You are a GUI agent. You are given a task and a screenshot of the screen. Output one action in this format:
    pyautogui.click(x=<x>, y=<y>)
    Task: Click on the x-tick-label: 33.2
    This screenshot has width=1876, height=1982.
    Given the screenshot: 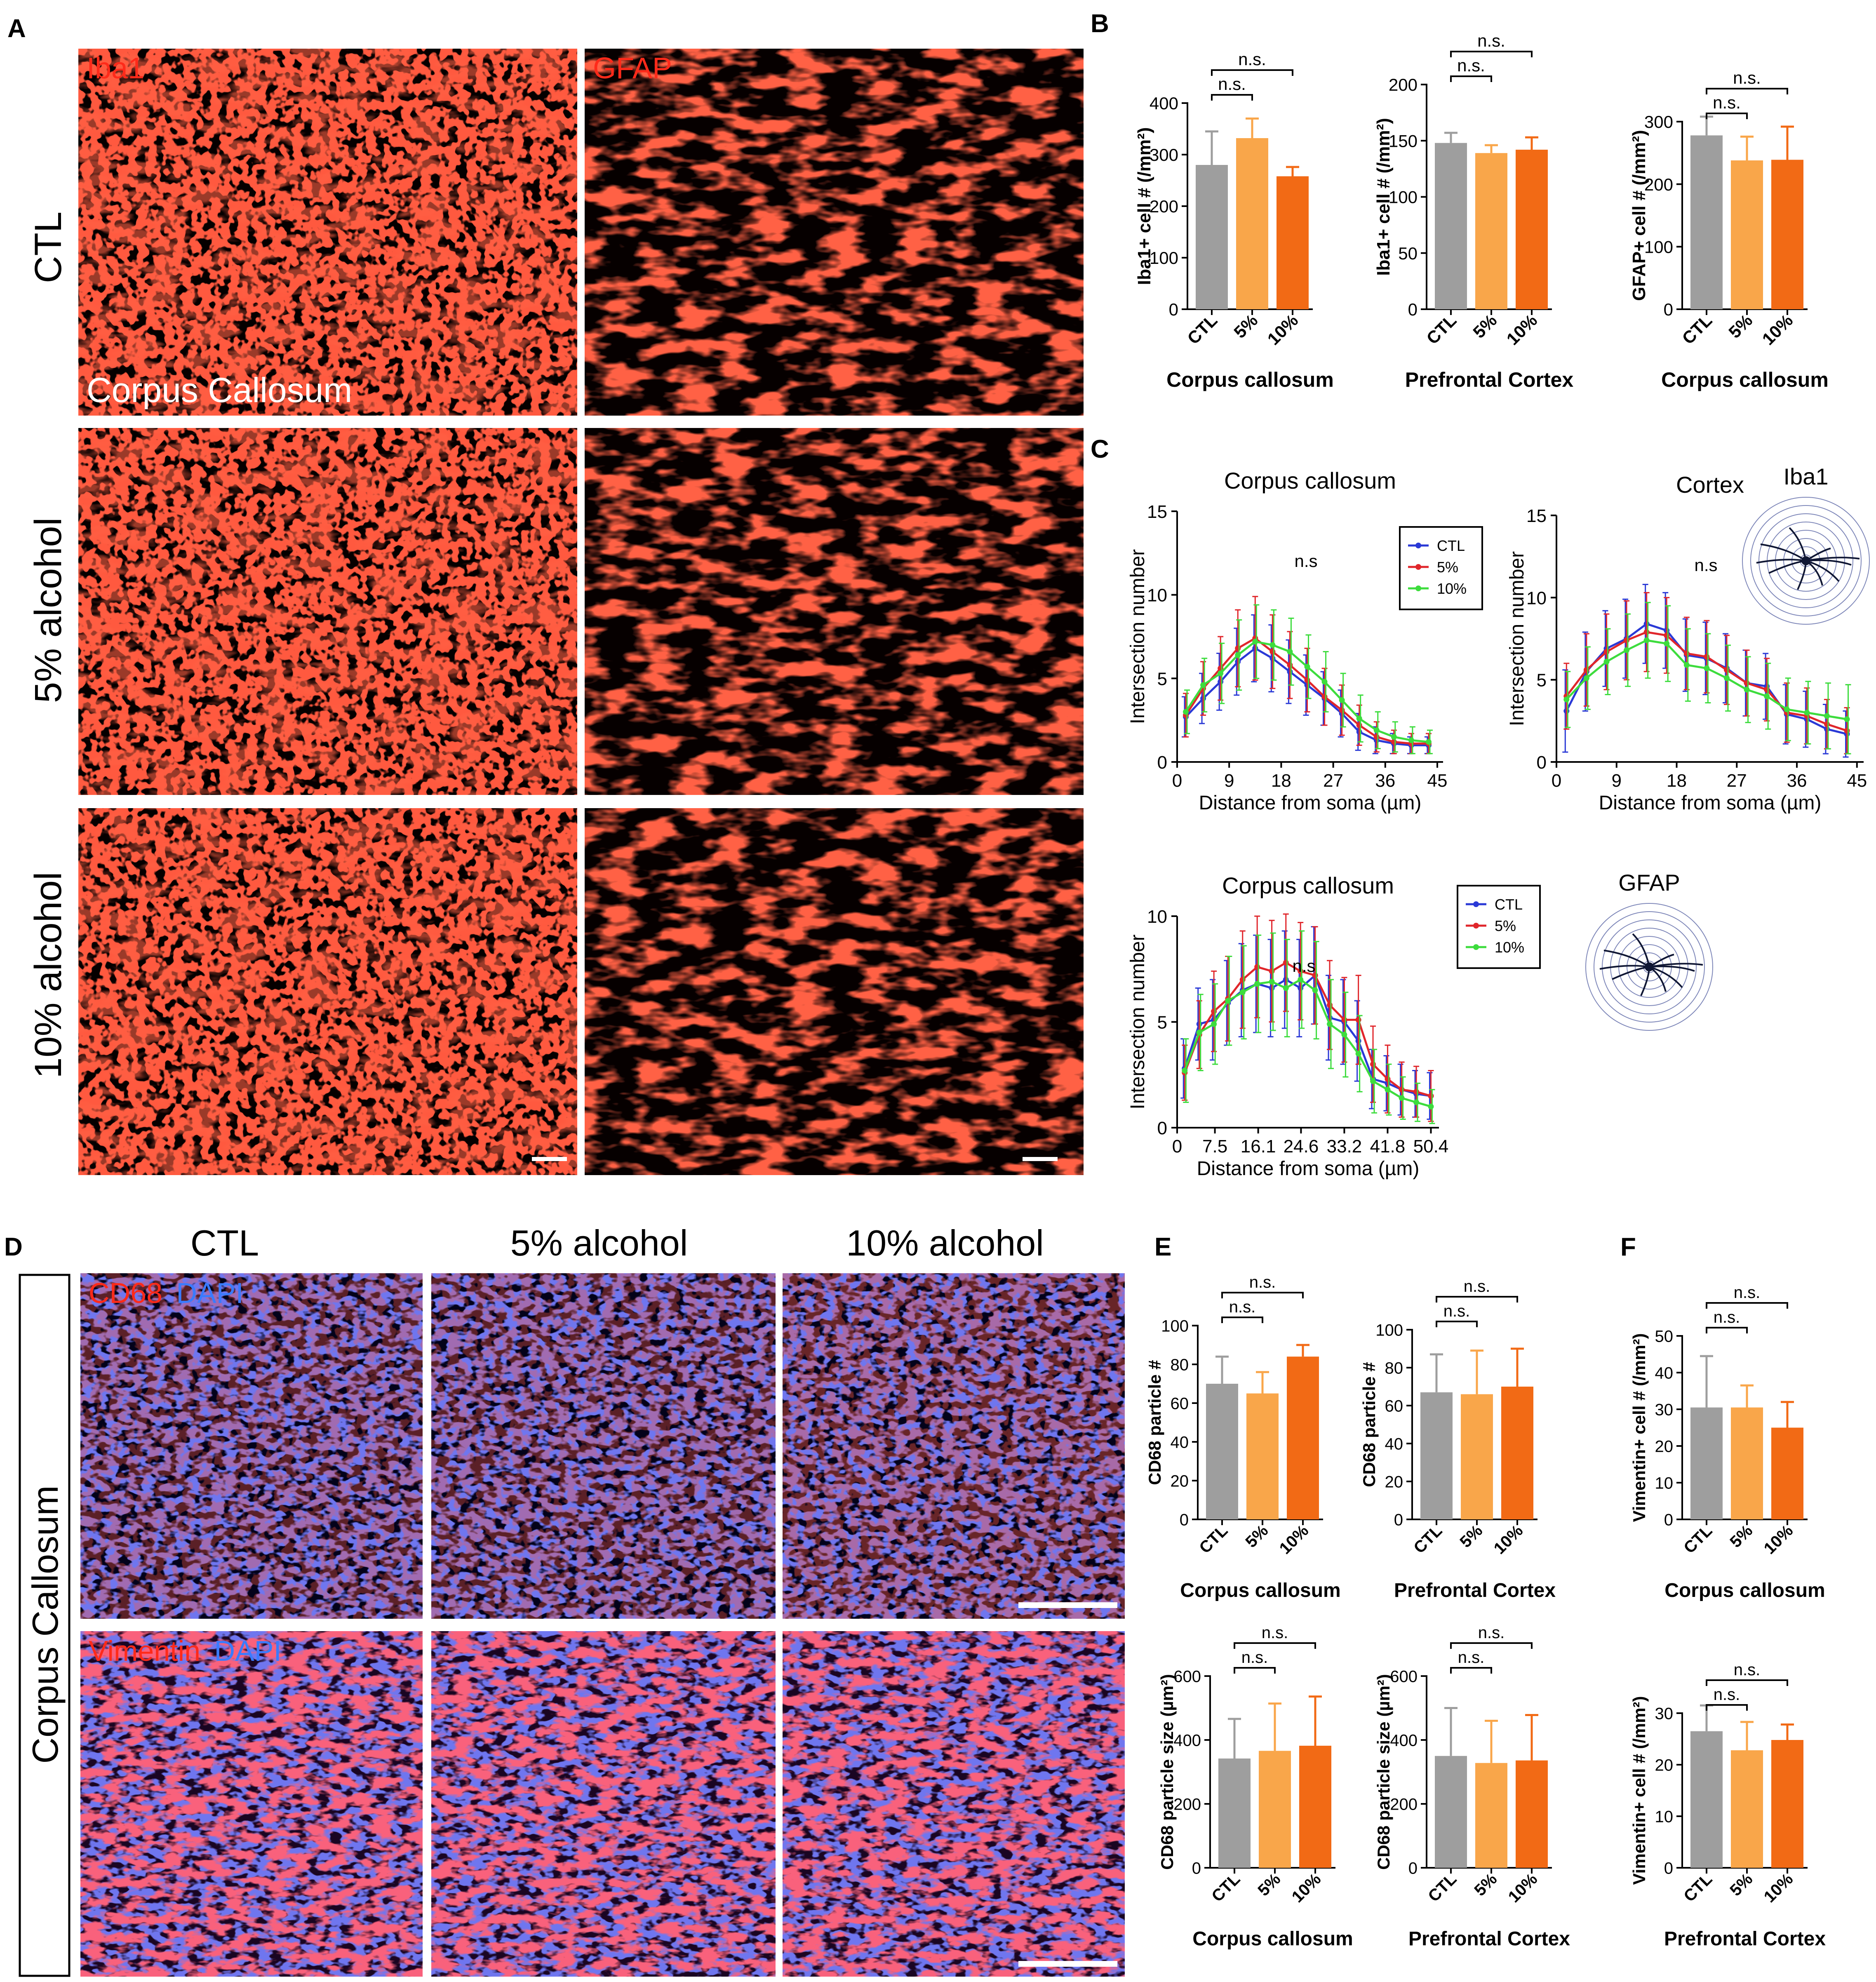 What is the action you would take?
    pyautogui.click(x=1344, y=1146)
    